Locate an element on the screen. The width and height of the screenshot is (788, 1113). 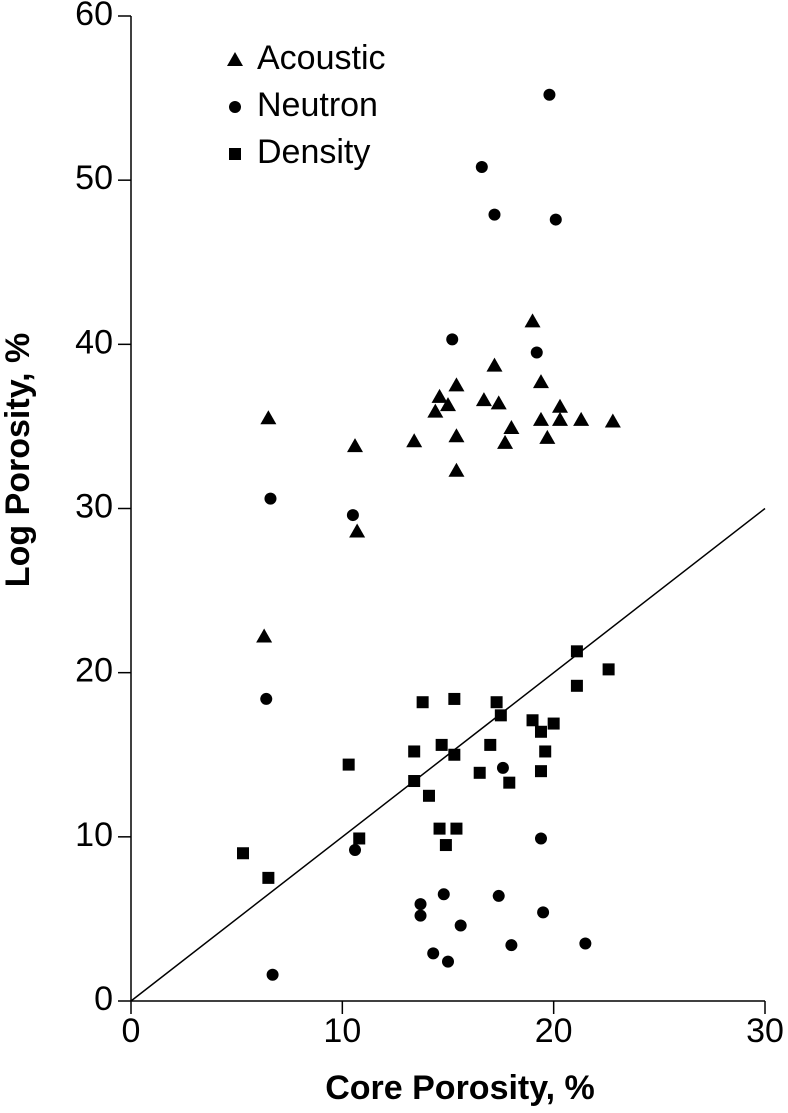
x-axis-title: Core Porosity, % is located at coordinates (460, 1088).